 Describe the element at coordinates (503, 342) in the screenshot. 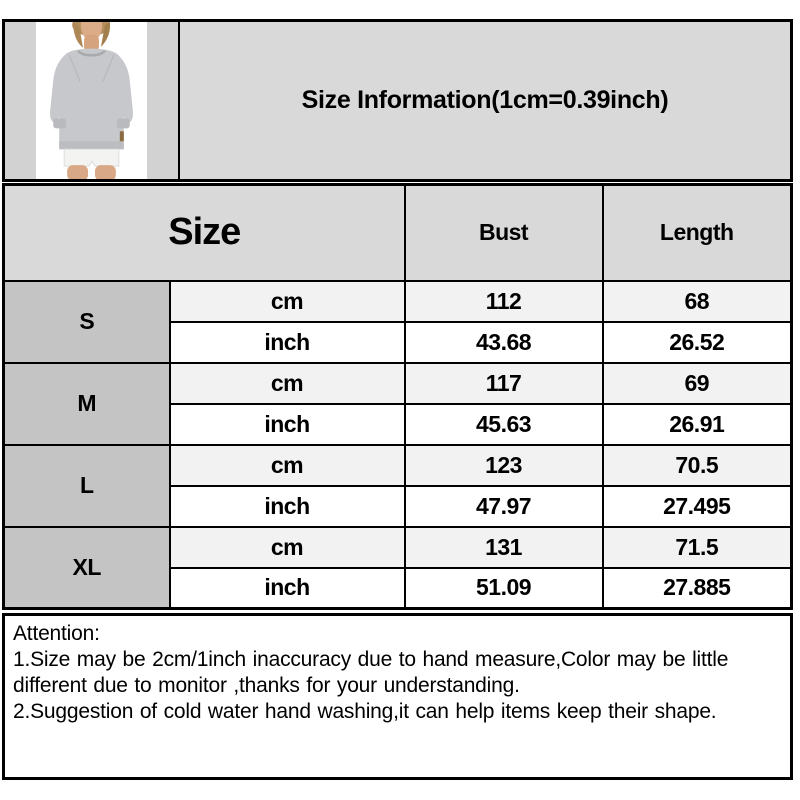

I see `s-inch-bust: 43.68` at that location.